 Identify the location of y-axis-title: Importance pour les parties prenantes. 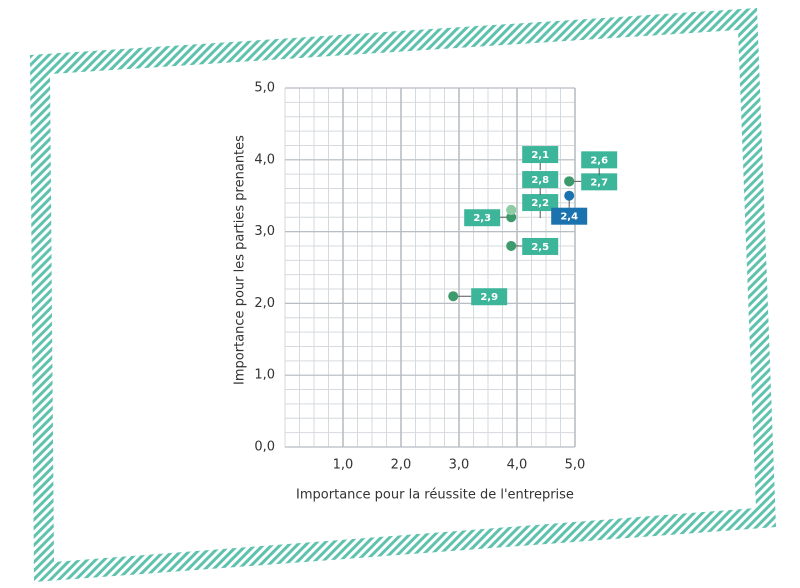
(240, 260).